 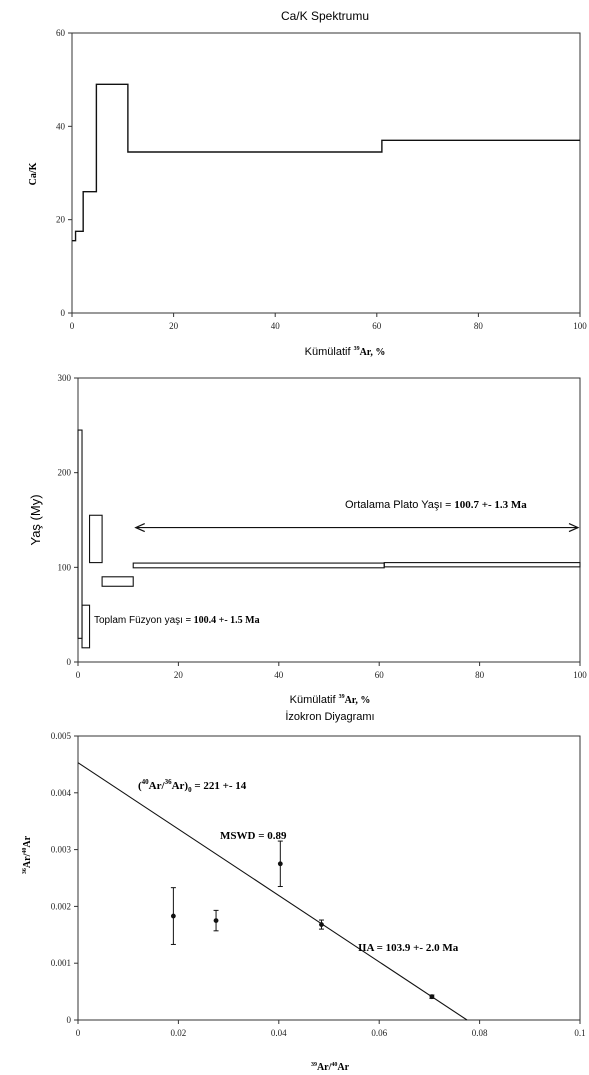 What do you see at coordinates (61, 963) in the screenshot?
I see `y-tick-label: 0.001` at bounding box center [61, 963].